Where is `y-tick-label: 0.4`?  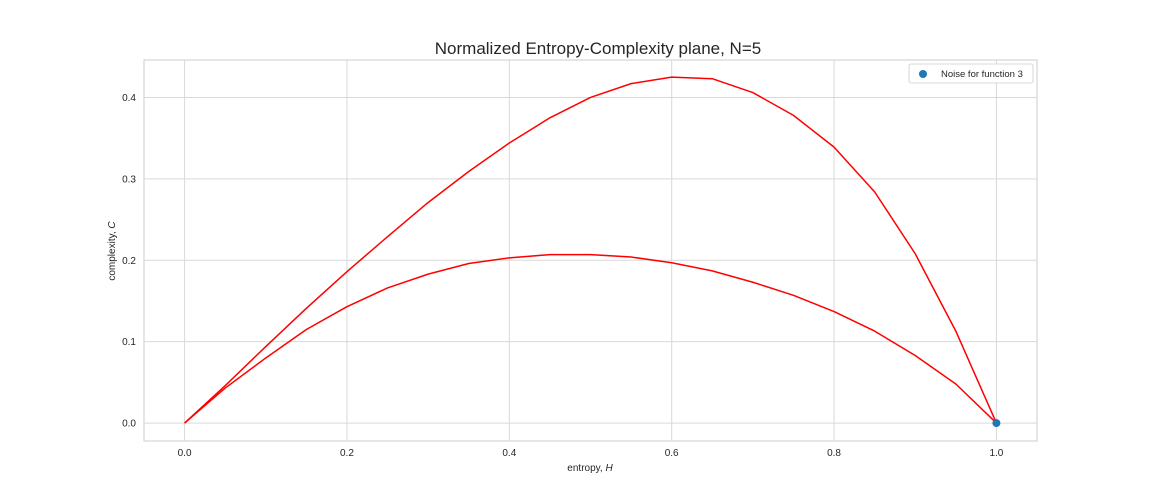
y-tick-label: 0.4 is located at coordinates (129, 98).